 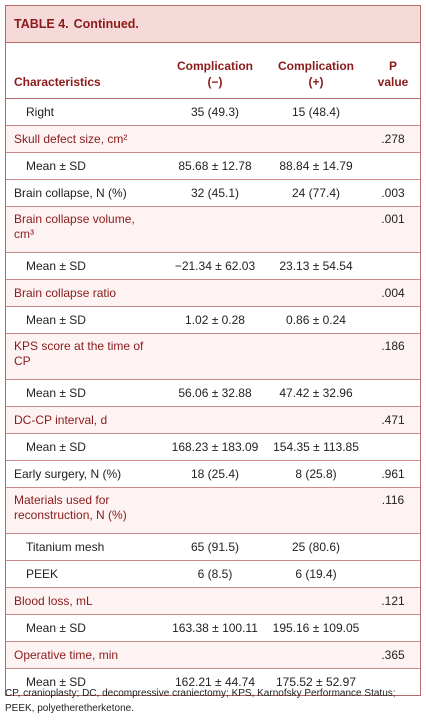 What do you see at coordinates (316, 193) in the screenshot?
I see `table-cell: 24 (77.4)` at bounding box center [316, 193].